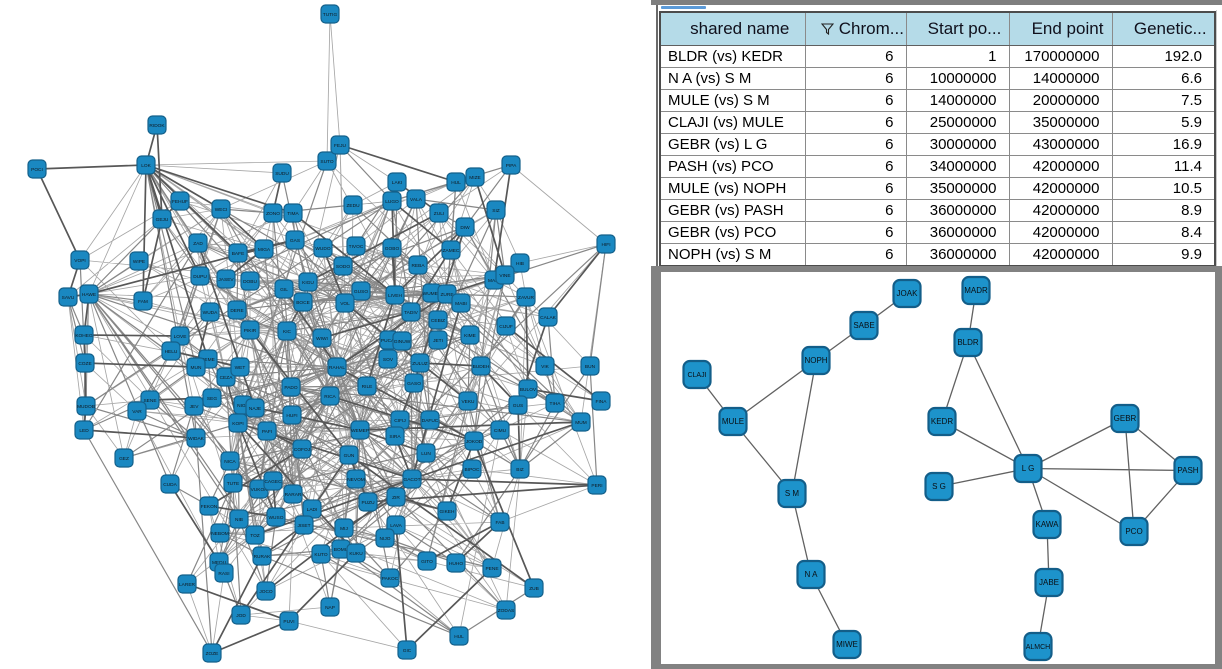 The image size is (1222, 669). I want to click on svg-text: PADO, so click(291, 388).